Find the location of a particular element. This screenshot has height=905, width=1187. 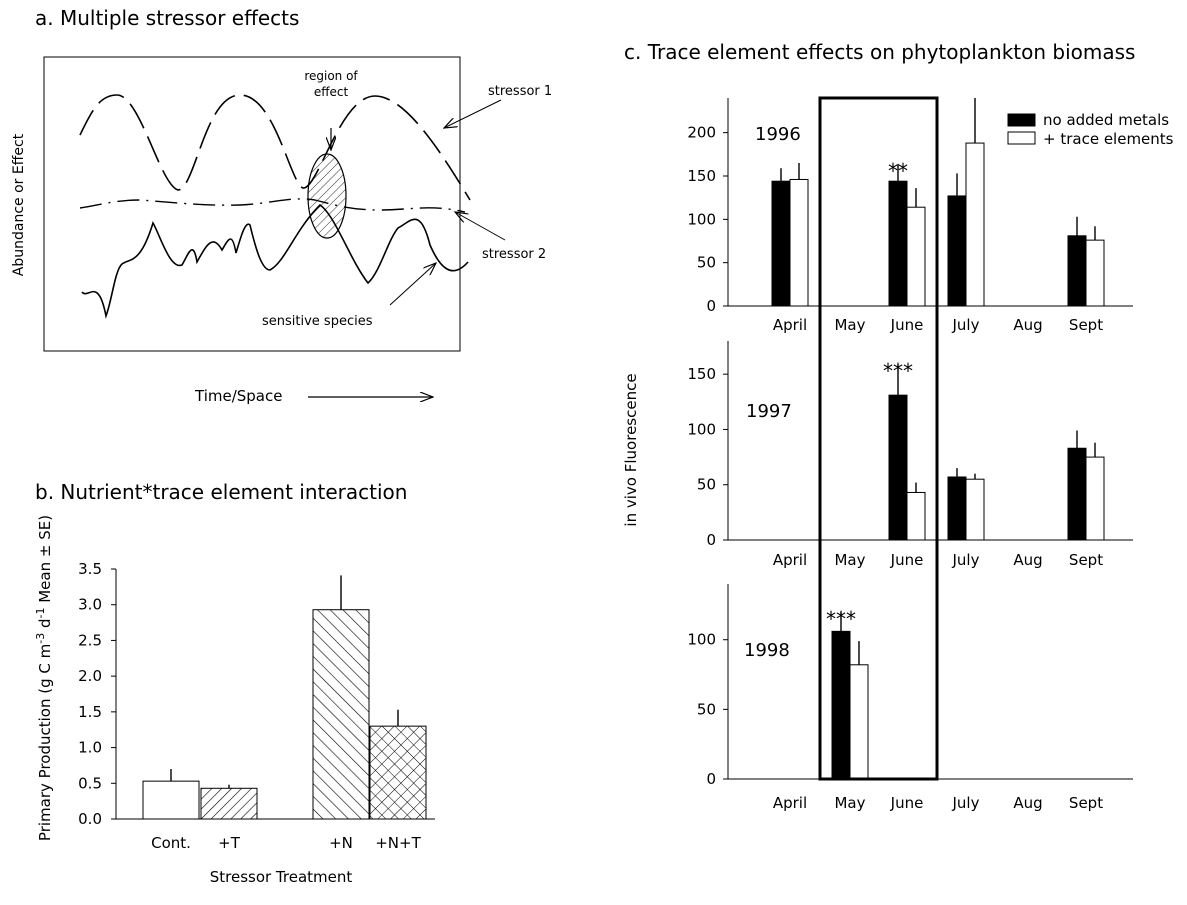

panel-a-ylabel: Abundance or Effect is located at coordinates (19, 204).